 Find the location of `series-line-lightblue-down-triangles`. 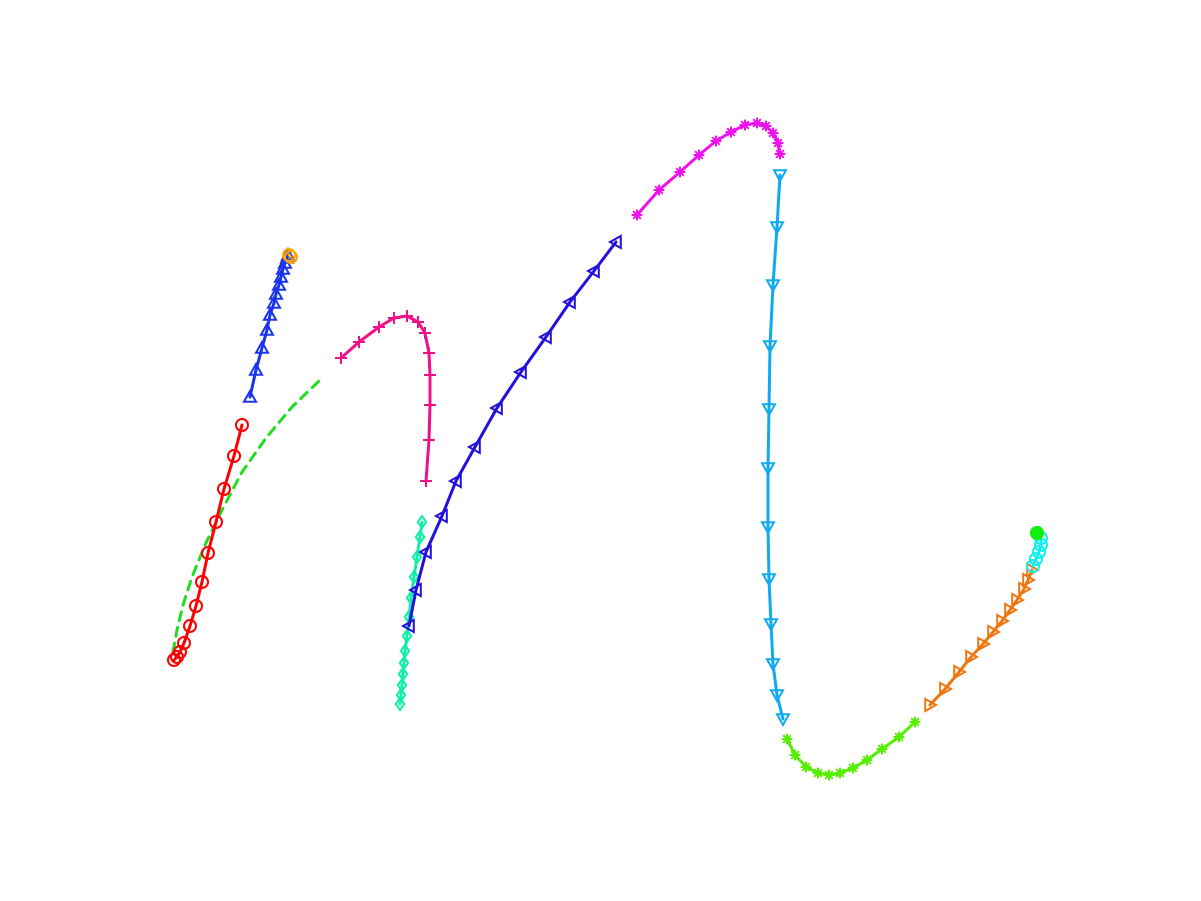

series-line-lightblue-down-triangles is located at coordinates (775, 447).